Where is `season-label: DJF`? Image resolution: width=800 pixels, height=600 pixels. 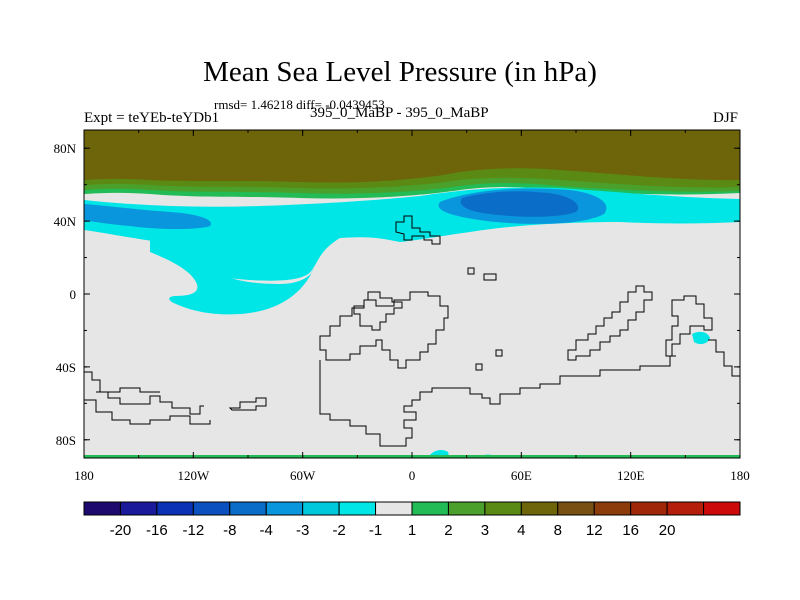 season-label: DJF is located at coordinates (726, 118).